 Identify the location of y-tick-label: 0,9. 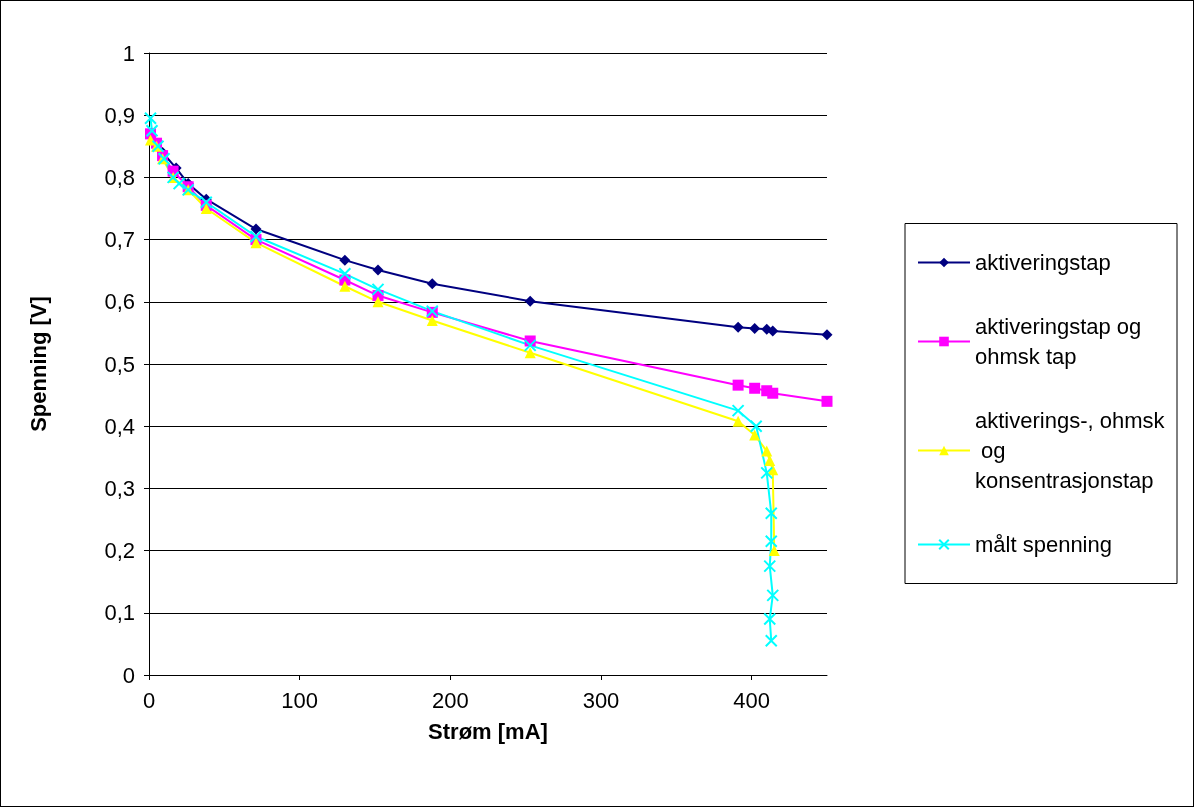
(119, 115).